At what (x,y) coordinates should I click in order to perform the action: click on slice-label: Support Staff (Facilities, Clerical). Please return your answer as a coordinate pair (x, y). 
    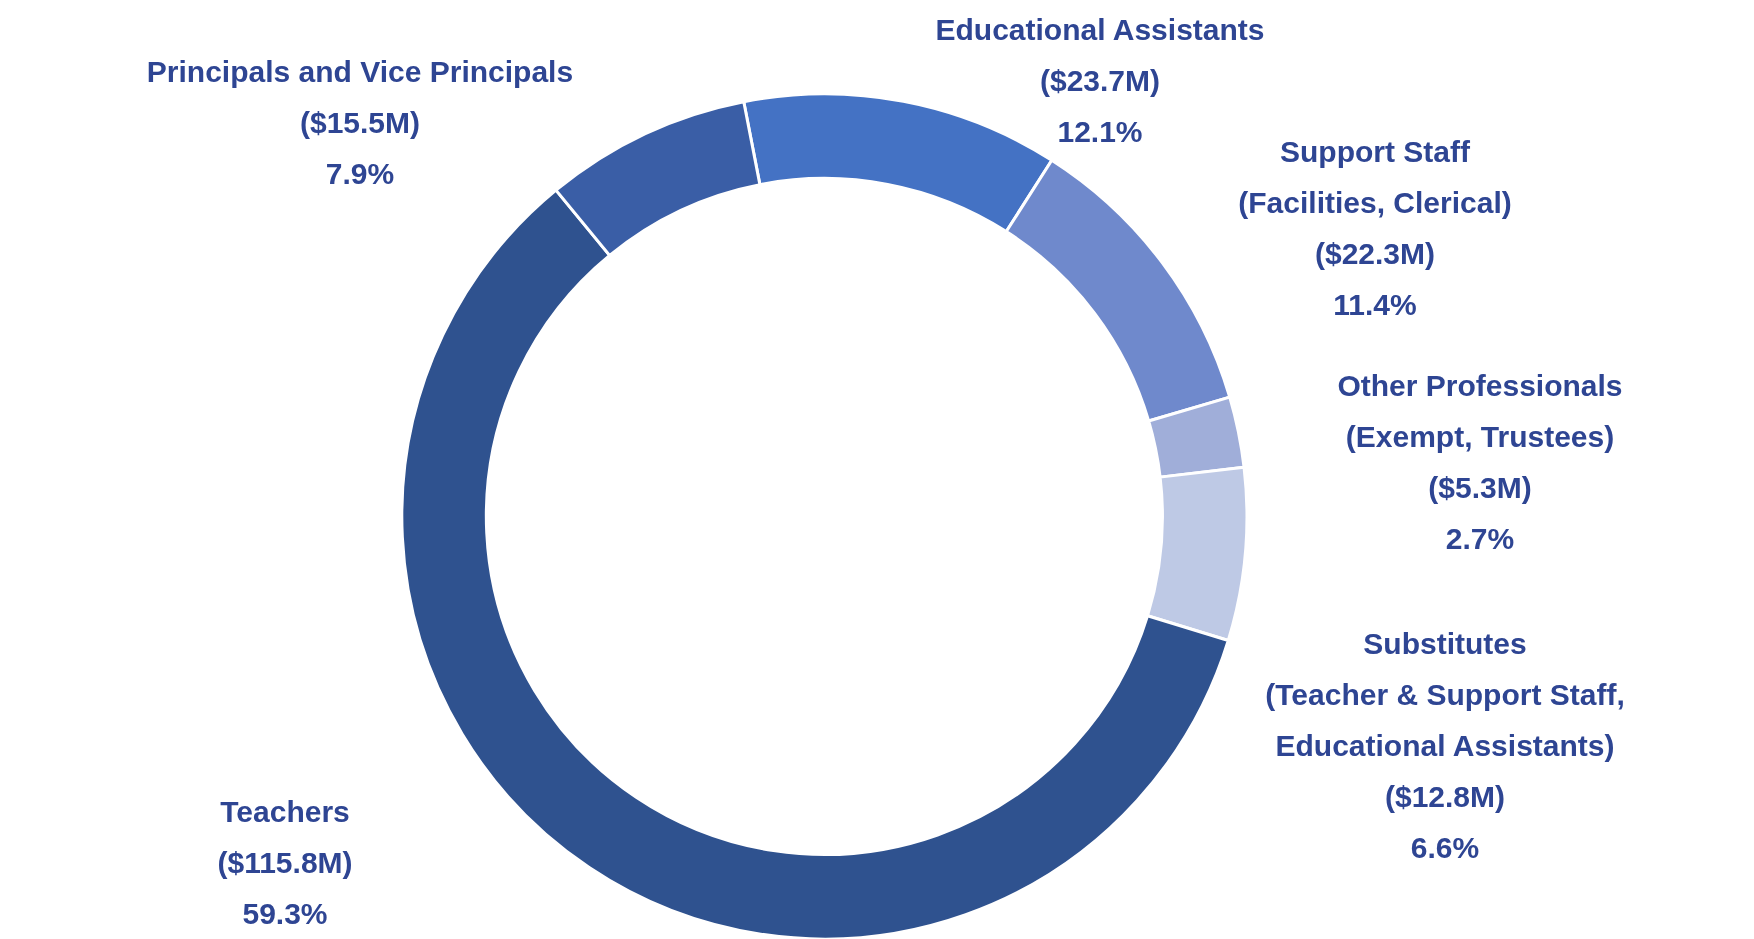
    Looking at the image, I should click on (1375, 177).